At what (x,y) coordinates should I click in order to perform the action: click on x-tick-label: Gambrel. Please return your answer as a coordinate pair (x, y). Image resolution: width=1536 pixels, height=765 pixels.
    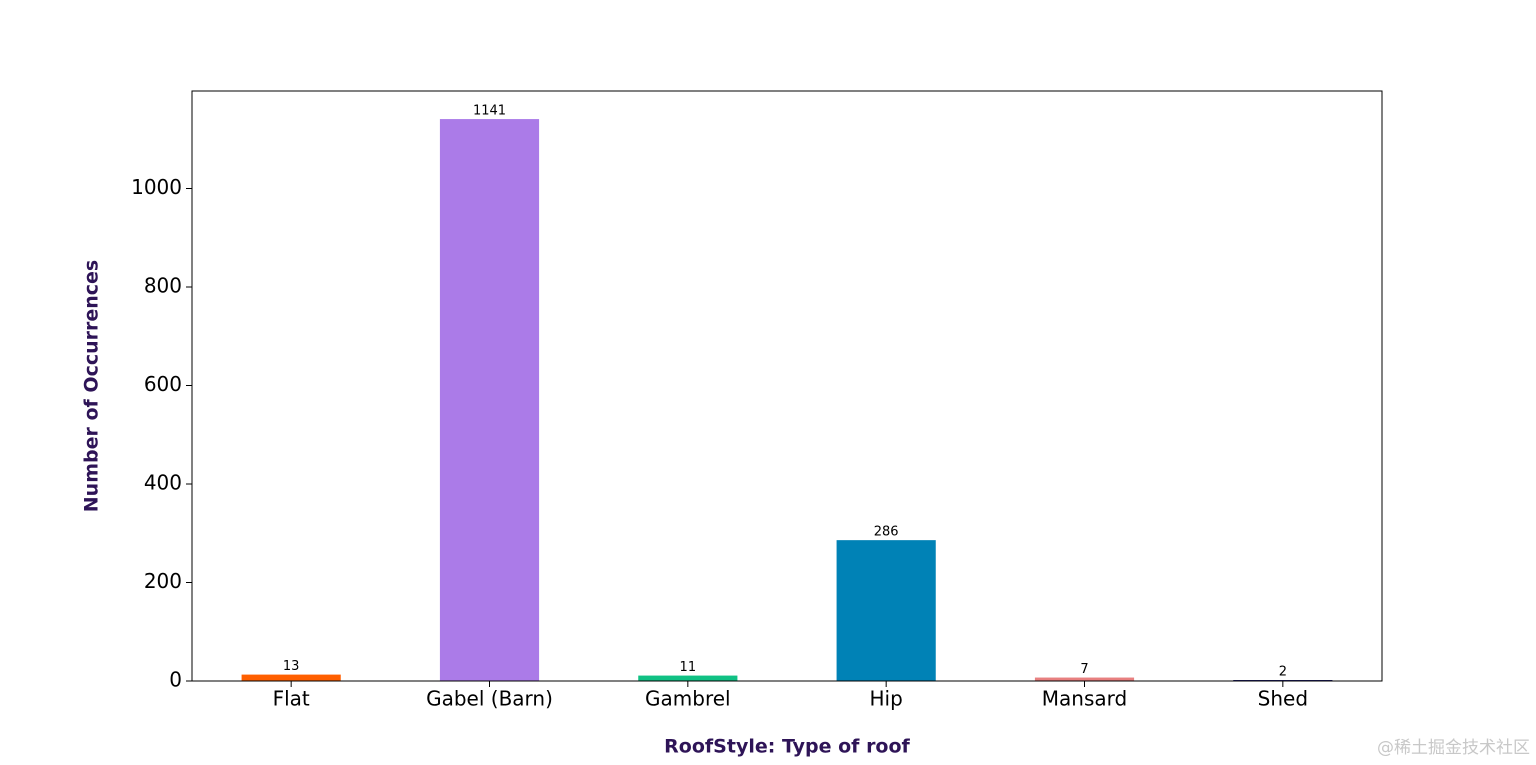
    Looking at the image, I should click on (688, 699).